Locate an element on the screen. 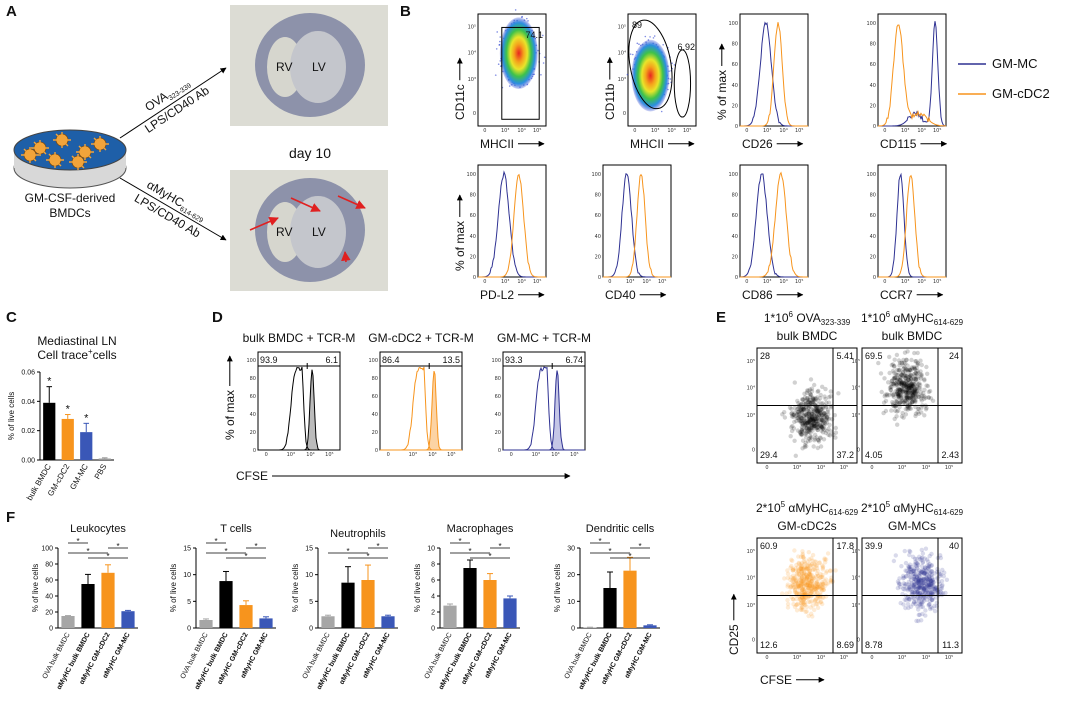 Image resolution: width=1084 pixels, height=702 pixels. y-tick-label: 60 is located at coordinates (473, 216).